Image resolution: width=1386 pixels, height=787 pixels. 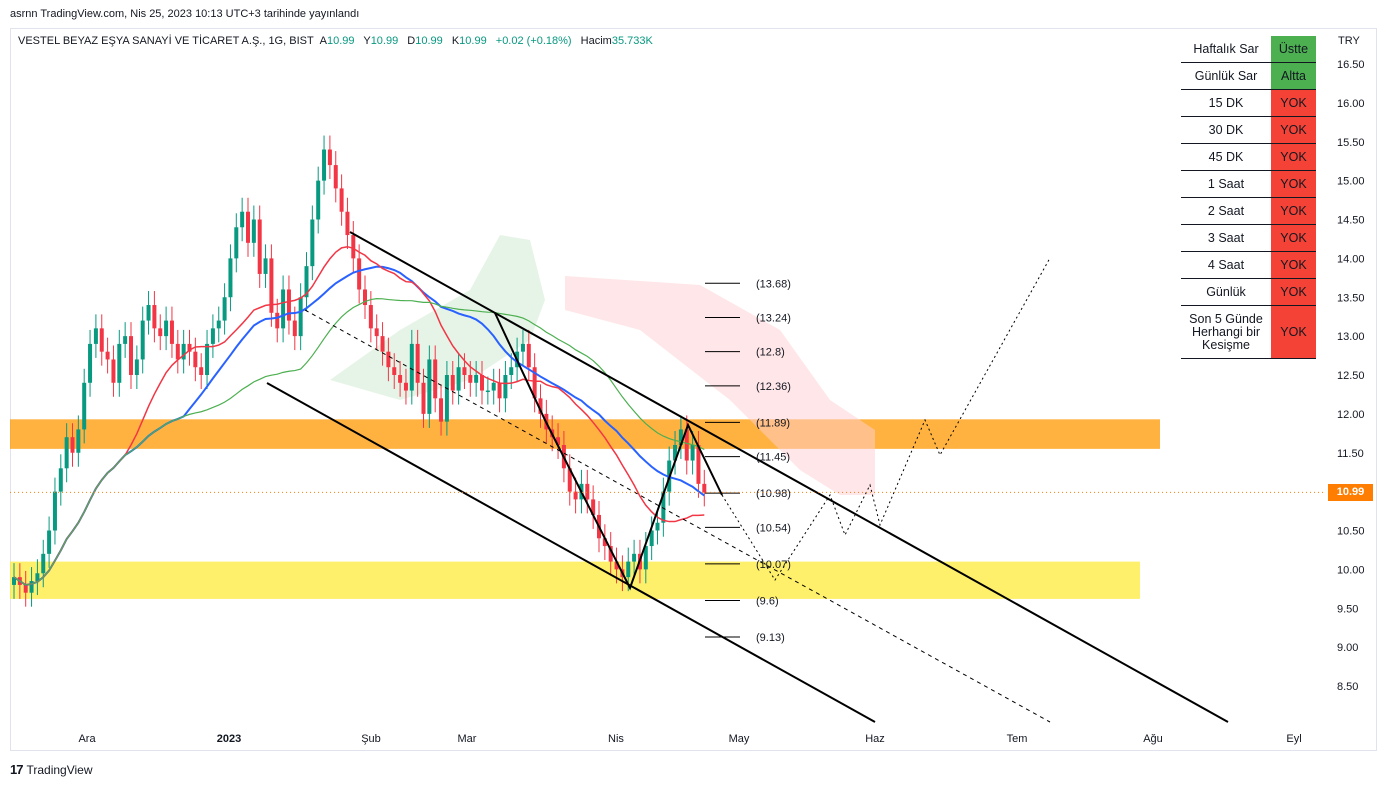 I want to click on brand-text: TradingView, so click(x=59, y=769).